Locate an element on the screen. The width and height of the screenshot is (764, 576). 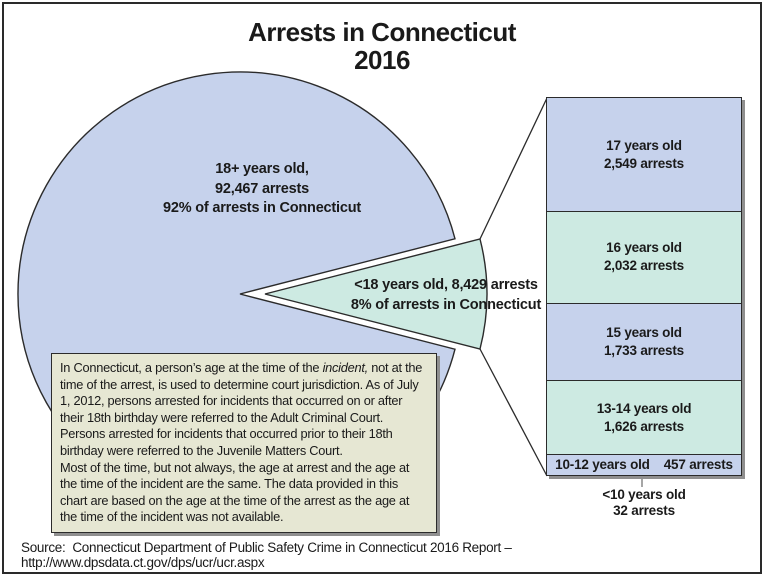
breakdown-row-16: 16 years old 2,032 arrests is located at coordinates (644, 258).